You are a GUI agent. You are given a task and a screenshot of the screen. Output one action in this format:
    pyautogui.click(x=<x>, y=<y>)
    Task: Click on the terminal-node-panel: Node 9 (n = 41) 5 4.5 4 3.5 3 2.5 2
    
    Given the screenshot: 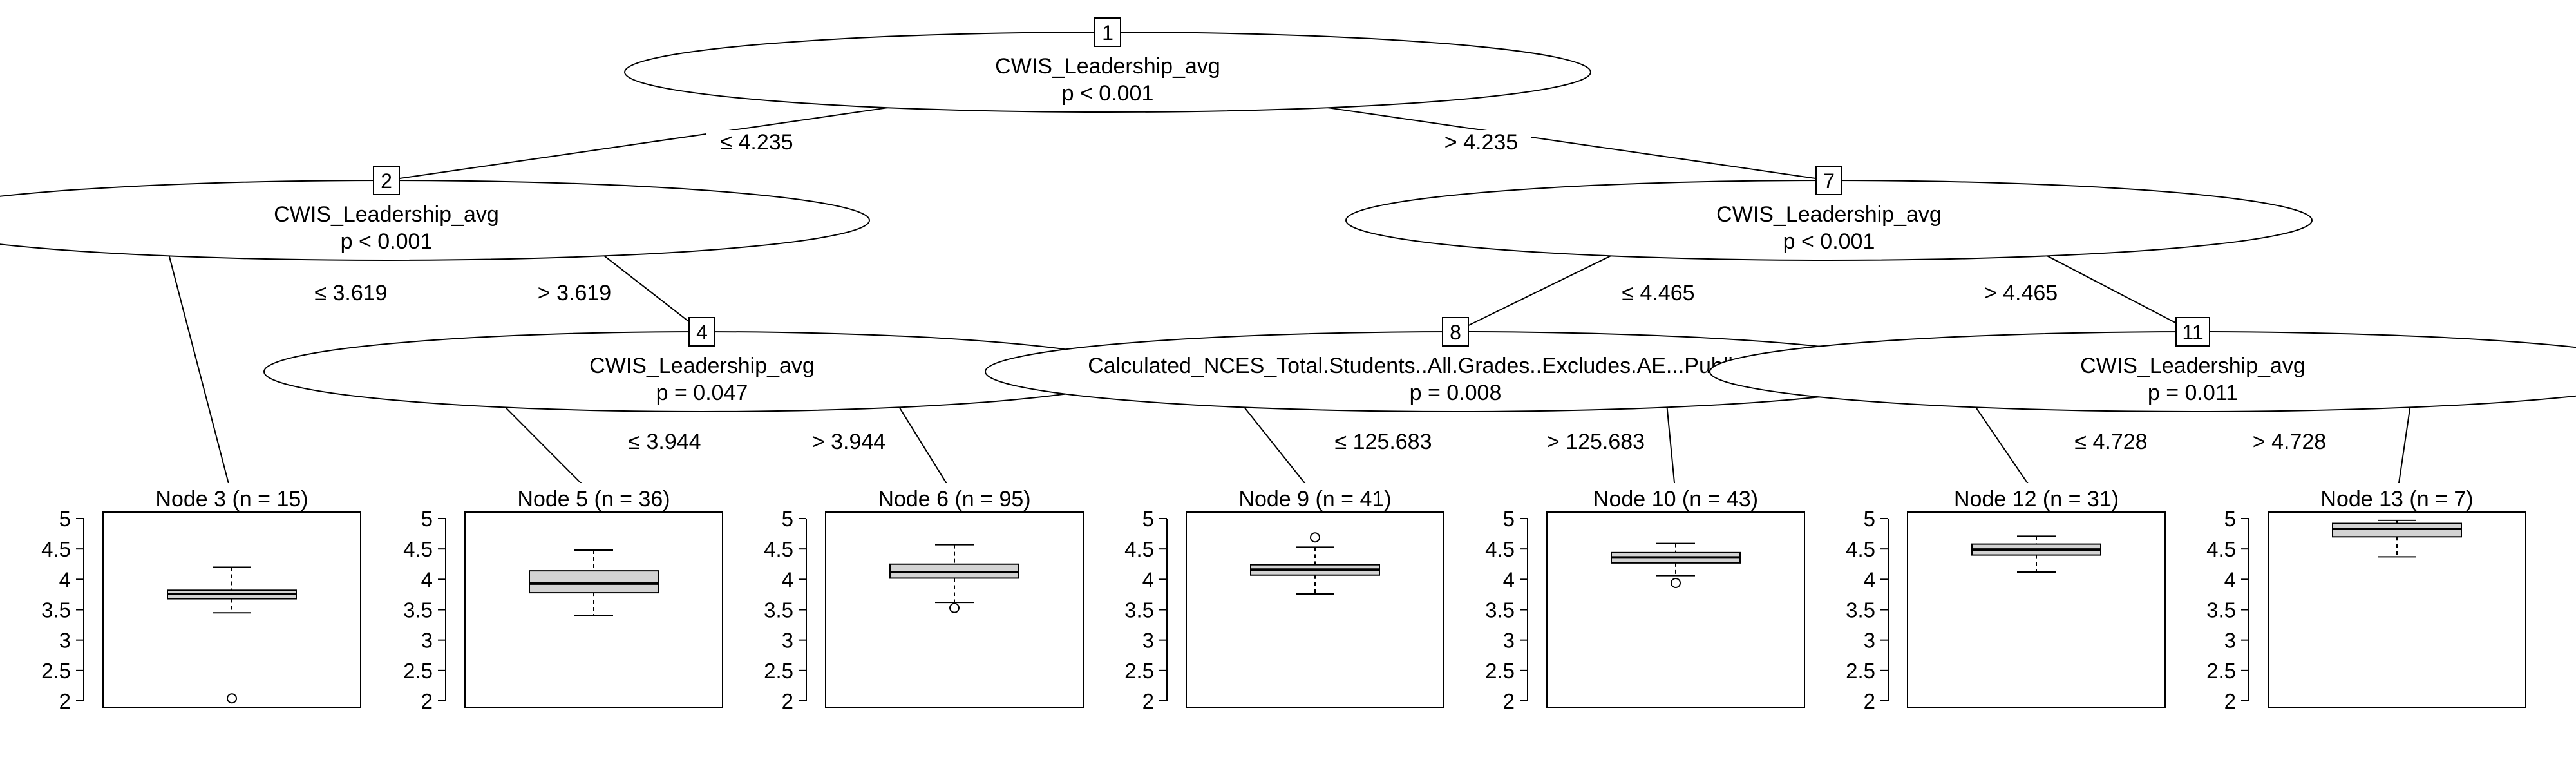 What is the action you would take?
    pyautogui.click(x=1290, y=598)
    